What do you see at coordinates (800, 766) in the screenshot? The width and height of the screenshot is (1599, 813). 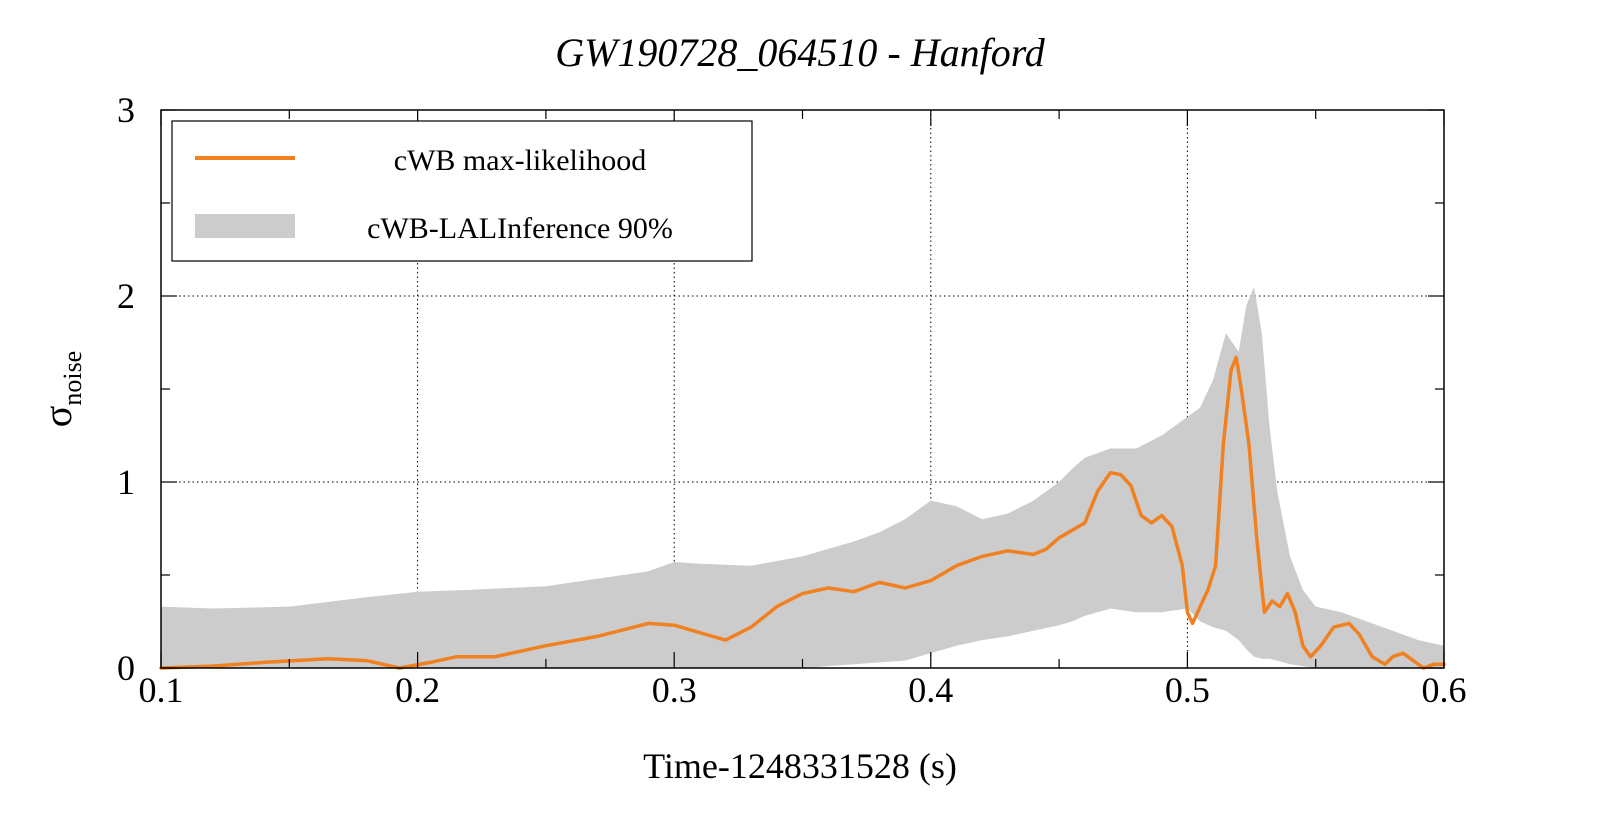 I see `x-axis-label: Time-1248331528 (s)` at bounding box center [800, 766].